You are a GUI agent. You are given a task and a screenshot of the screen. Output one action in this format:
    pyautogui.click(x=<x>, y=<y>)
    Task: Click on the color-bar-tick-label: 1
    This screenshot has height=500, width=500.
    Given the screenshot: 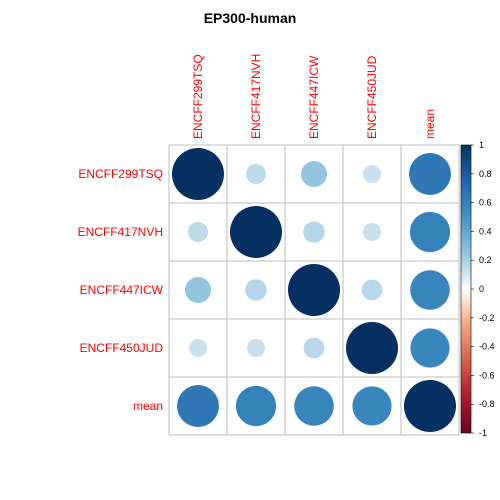 What is the action you would take?
    pyautogui.click(x=481, y=145)
    